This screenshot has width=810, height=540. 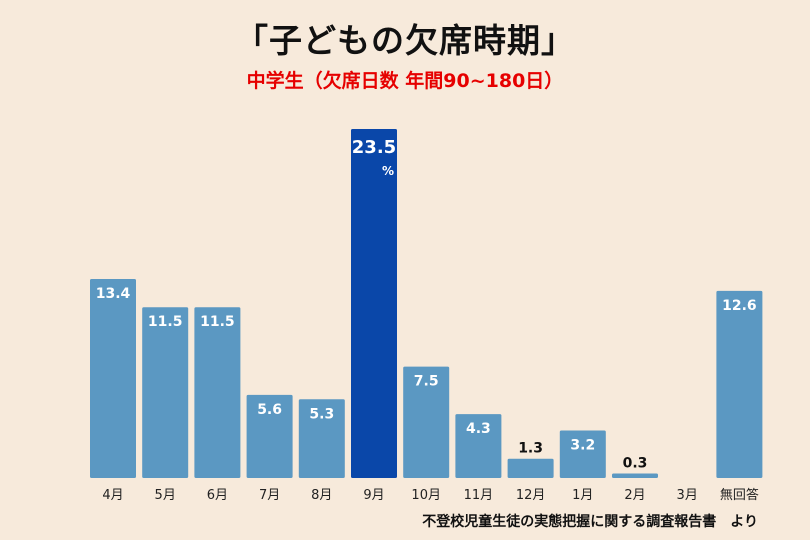 I want to click on x-tick-label: 4月, so click(x=112, y=495).